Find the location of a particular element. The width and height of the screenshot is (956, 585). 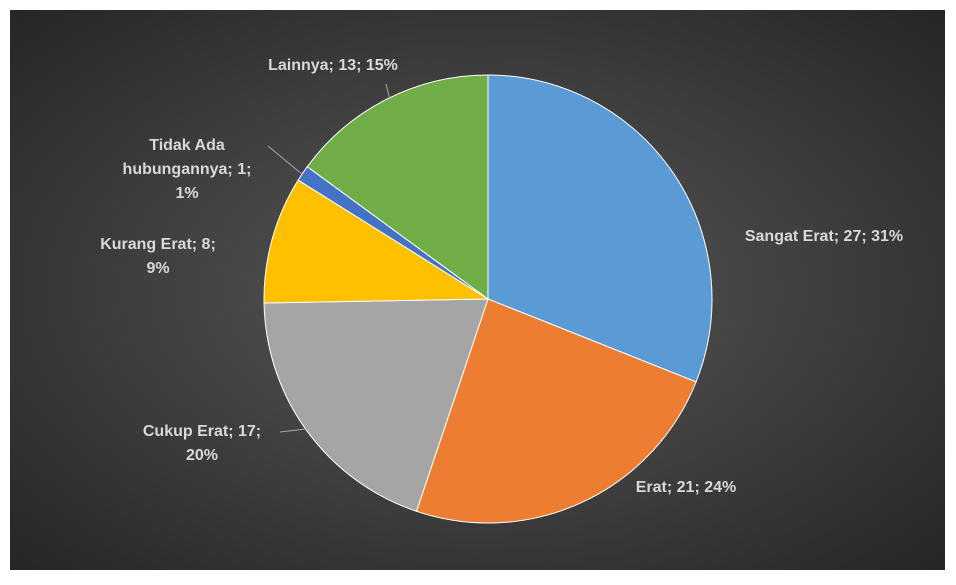

data-label: Erat; 21; 24% is located at coordinates (686, 487).